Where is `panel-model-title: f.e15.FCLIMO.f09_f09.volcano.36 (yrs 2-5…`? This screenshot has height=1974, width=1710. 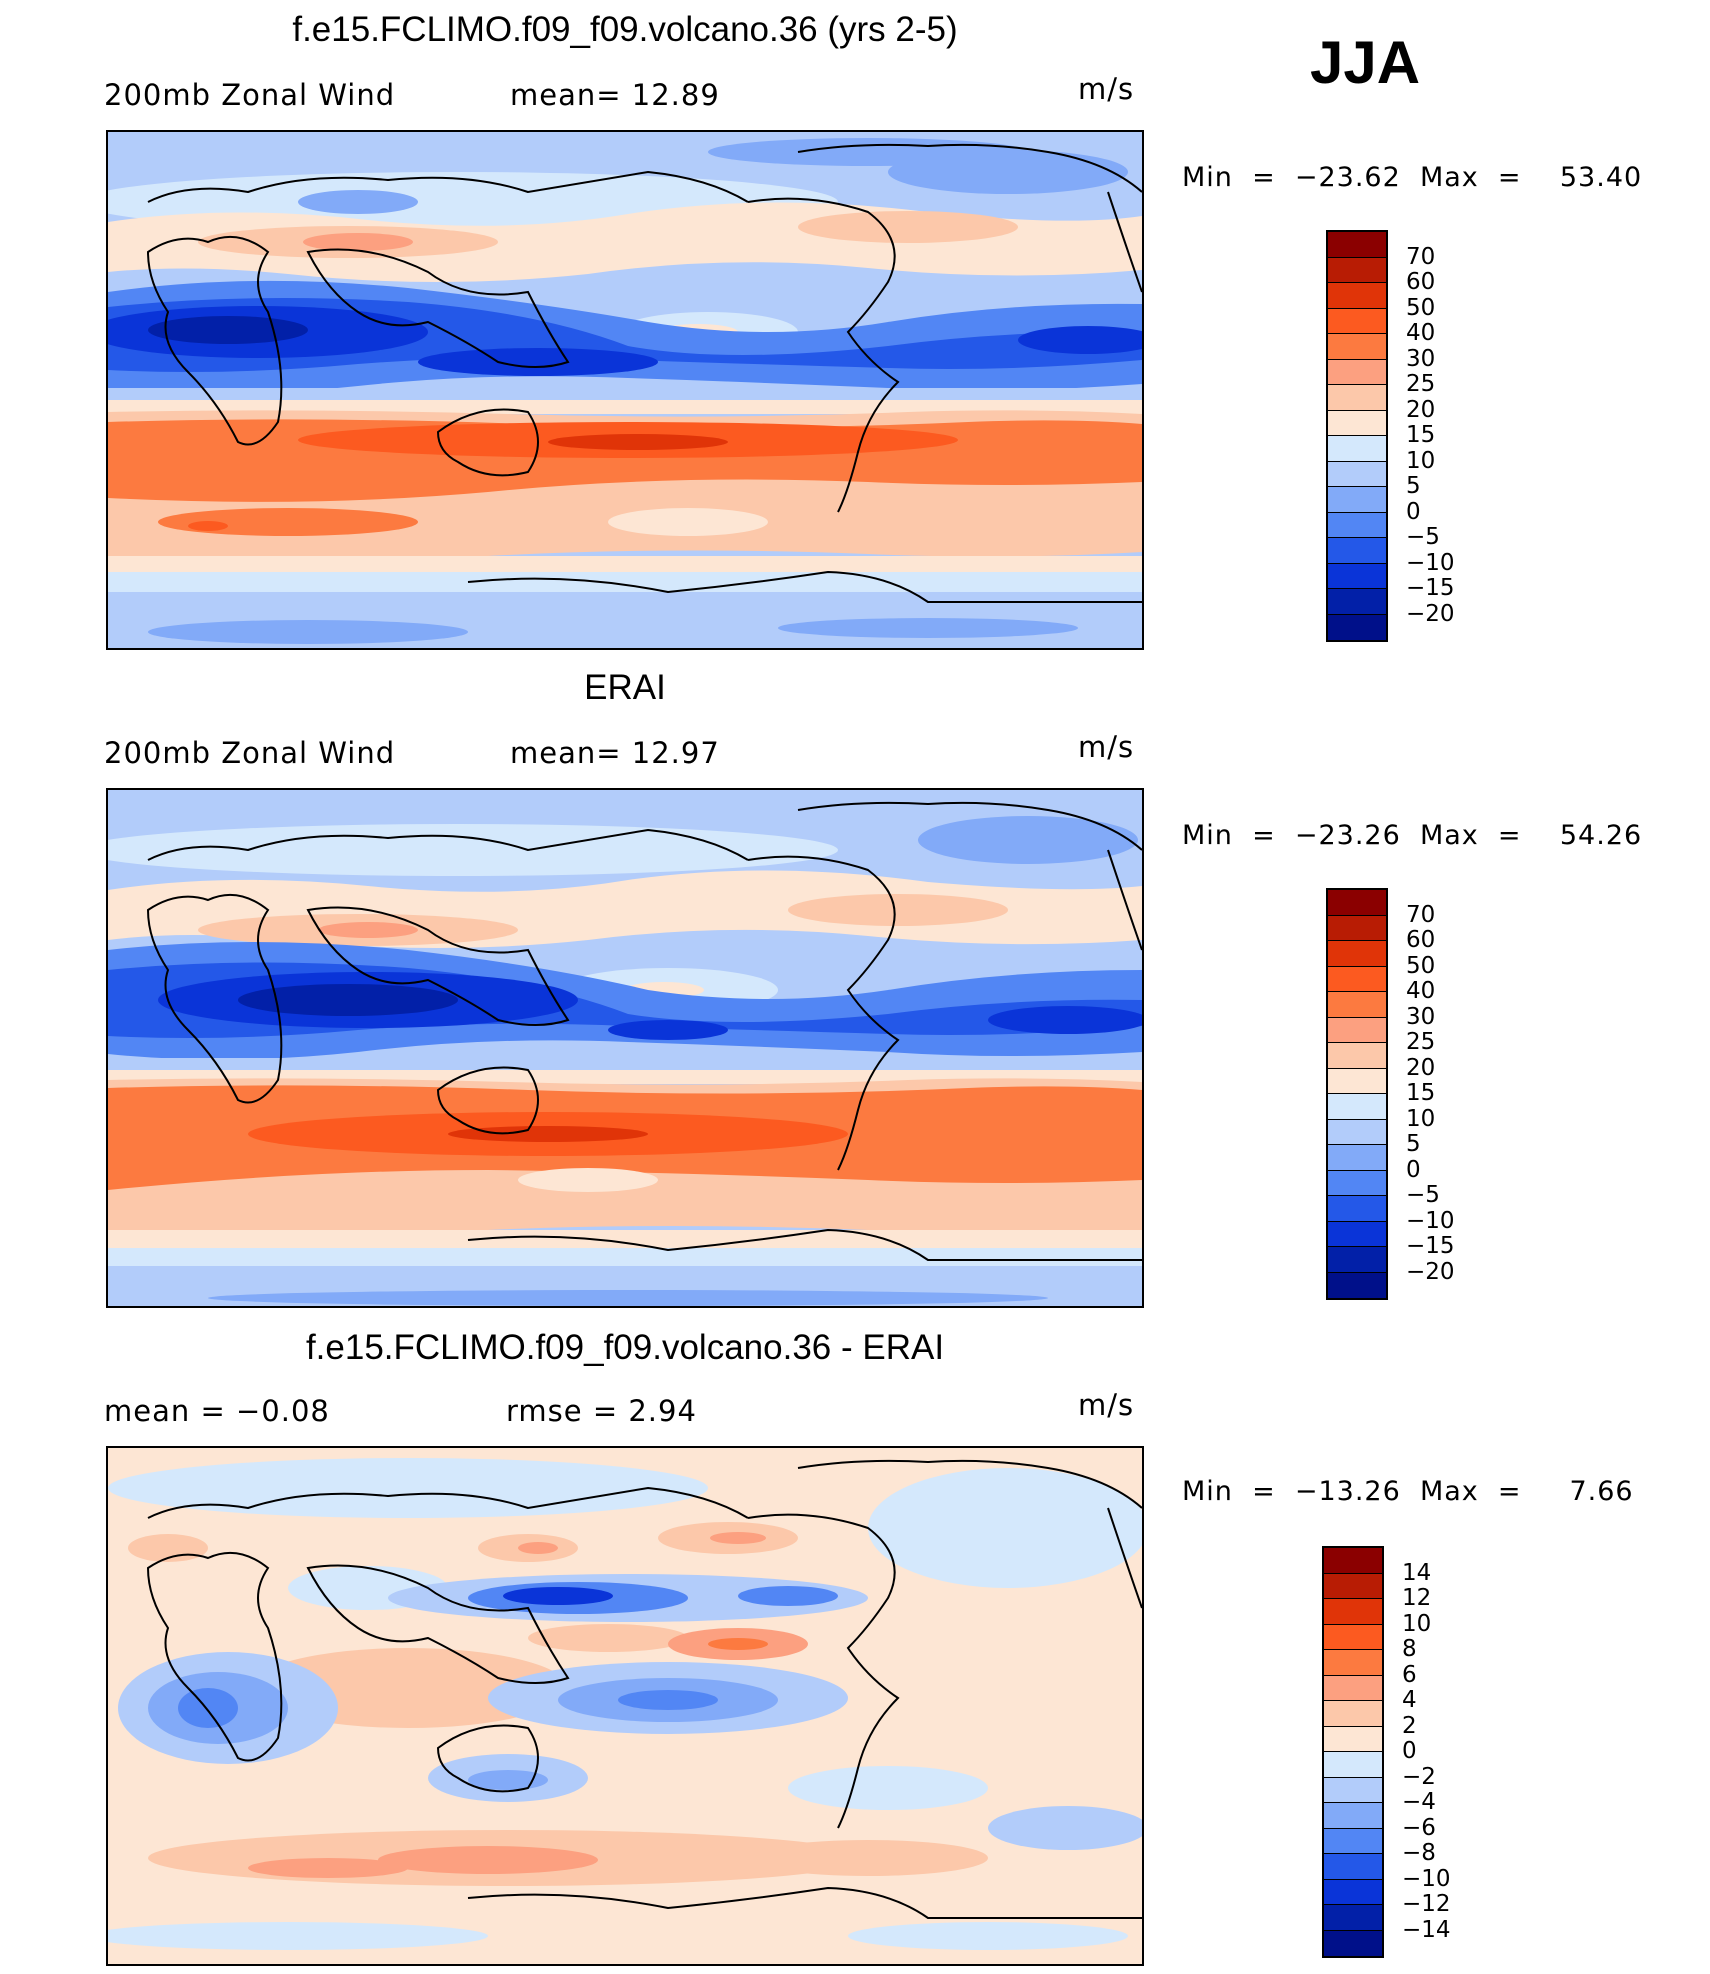
panel-model-title: f.e15.FCLIMO.f09_f09.volcano.36 (yrs 2-5… is located at coordinates (625, 29).